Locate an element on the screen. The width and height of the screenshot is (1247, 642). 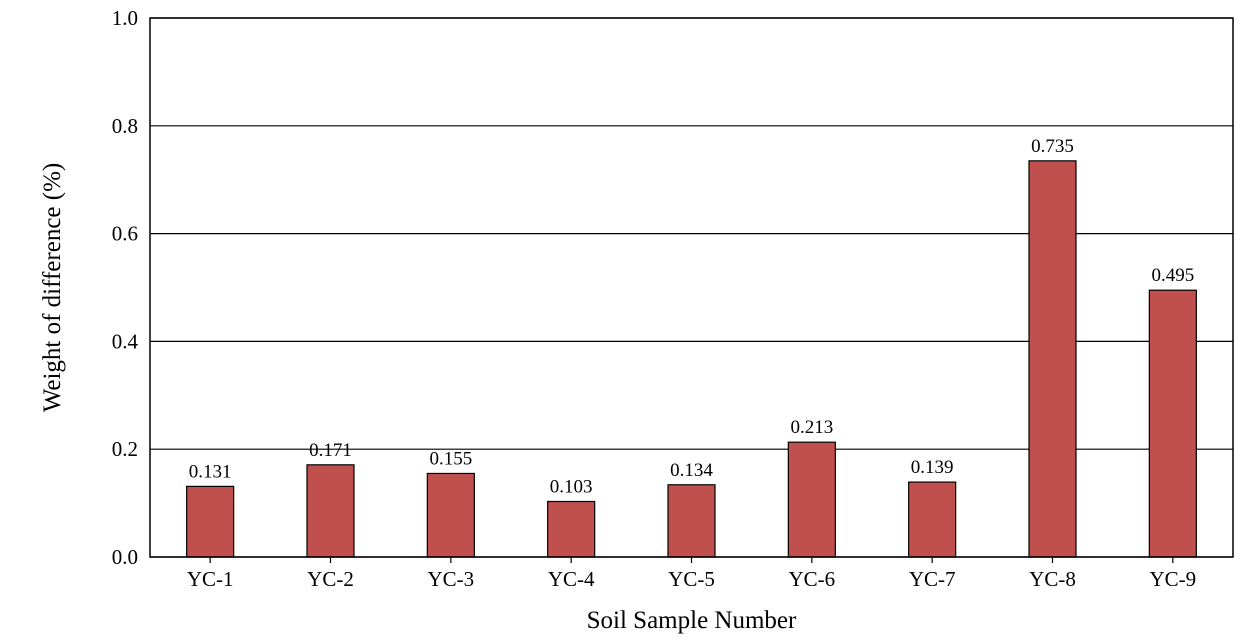
data-label: 0.495 is located at coordinates (1172, 275).